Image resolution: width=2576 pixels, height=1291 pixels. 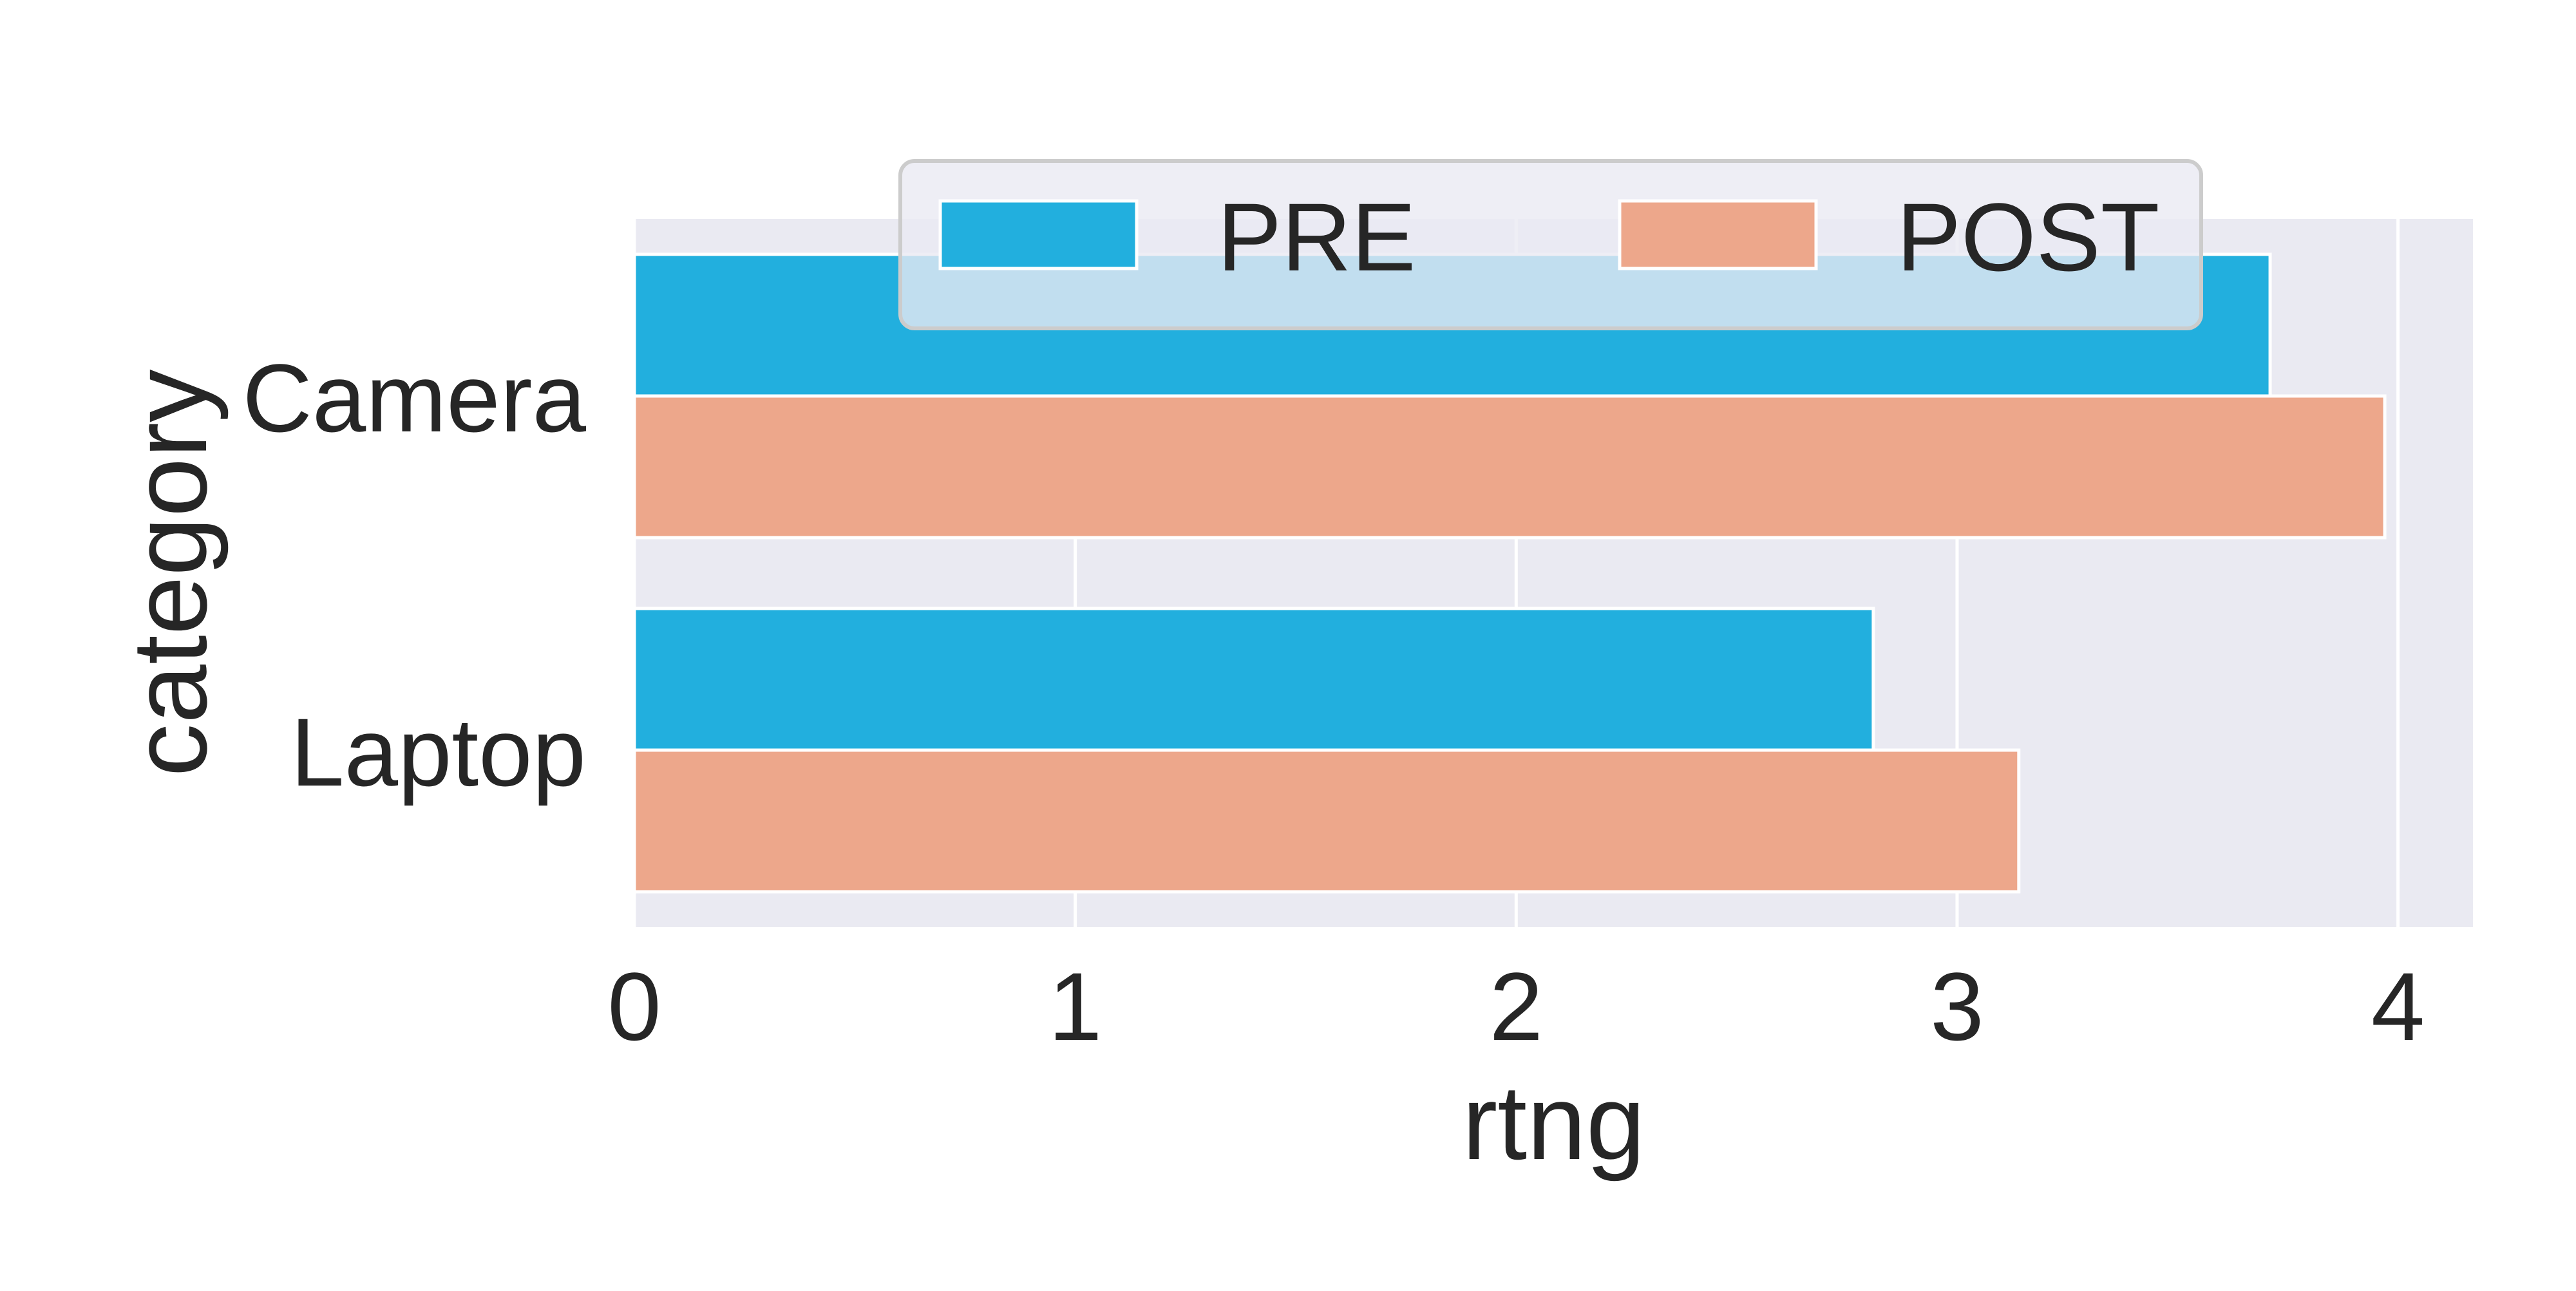 I want to click on legend-swatch-pre, so click(x=1038, y=234).